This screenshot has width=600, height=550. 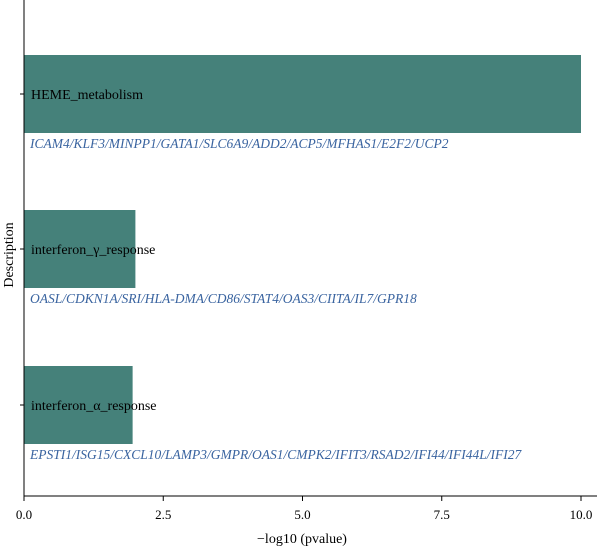 I want to click on x-tick-label: 0.0, so click(x=24, y=514).